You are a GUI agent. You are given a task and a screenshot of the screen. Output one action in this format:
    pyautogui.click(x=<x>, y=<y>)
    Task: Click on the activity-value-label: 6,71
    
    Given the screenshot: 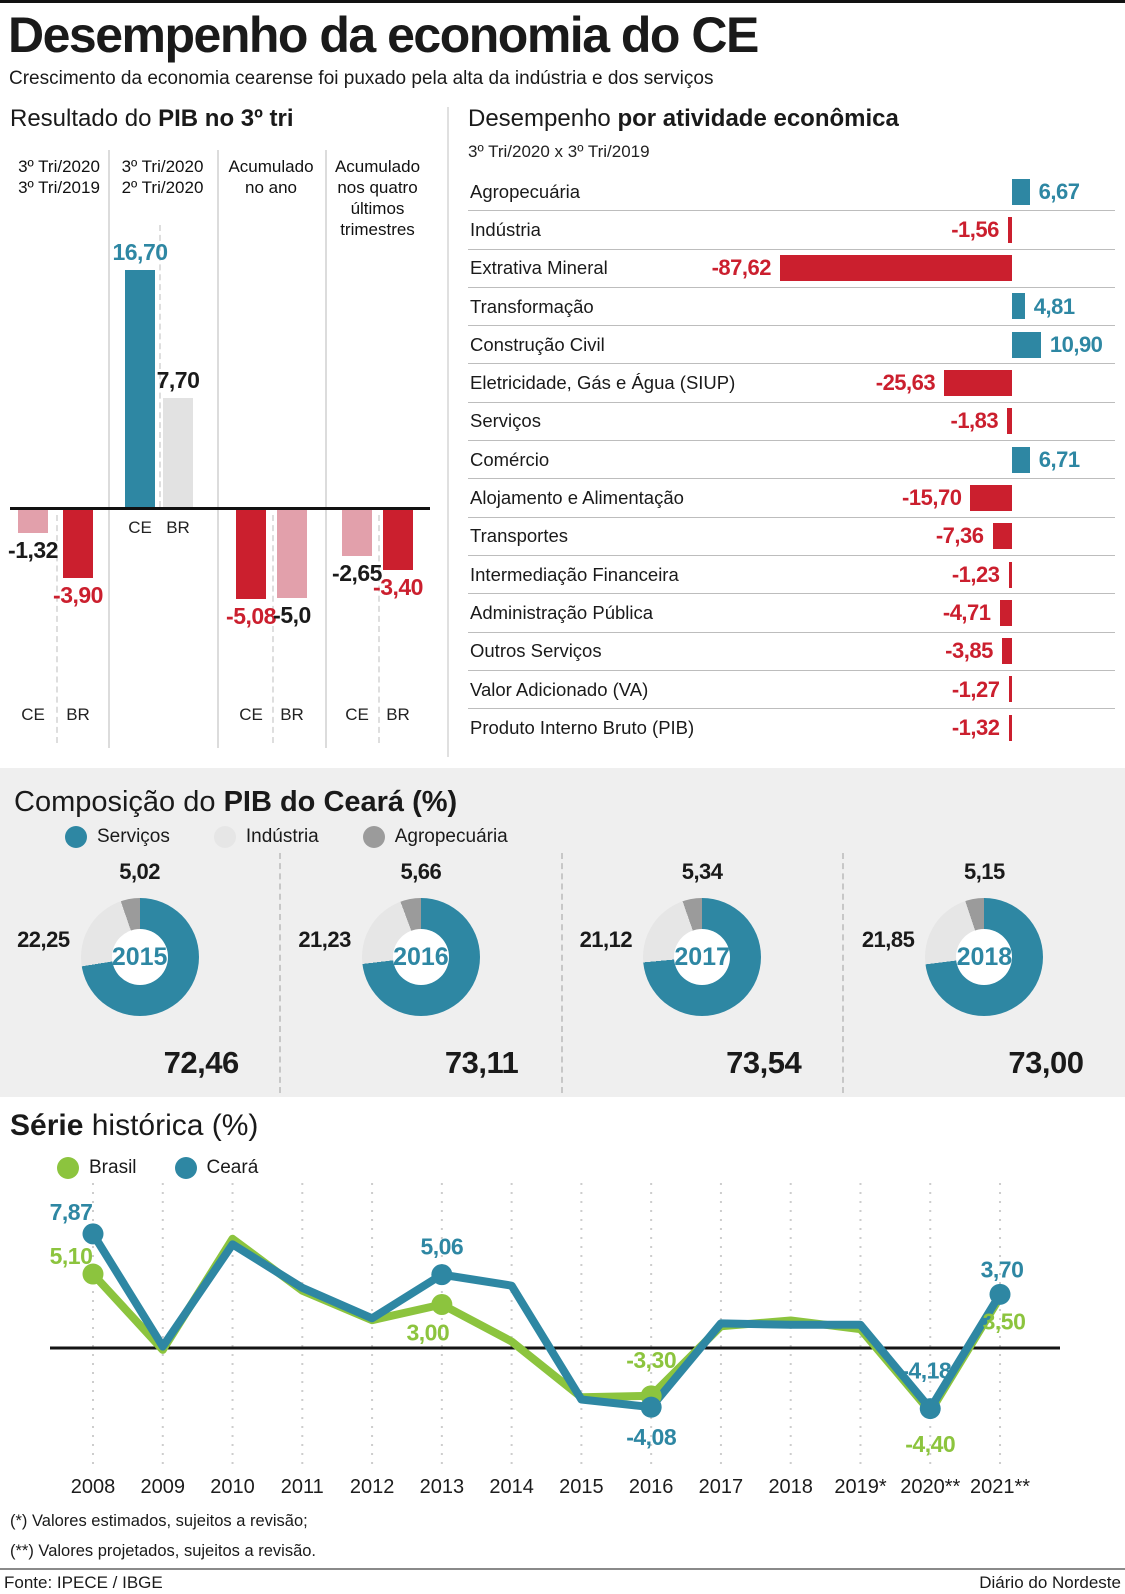 What is the action you would take?
    pyautogui.click(x=1059, y=459)
    